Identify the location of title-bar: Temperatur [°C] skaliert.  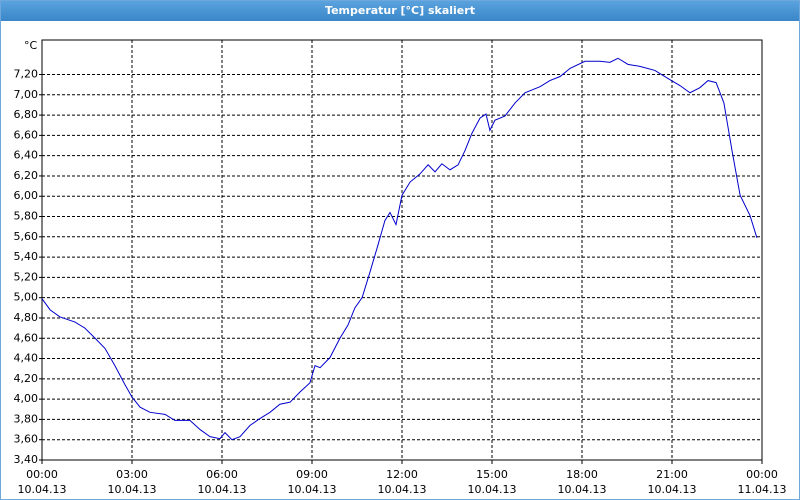
(400, 11).